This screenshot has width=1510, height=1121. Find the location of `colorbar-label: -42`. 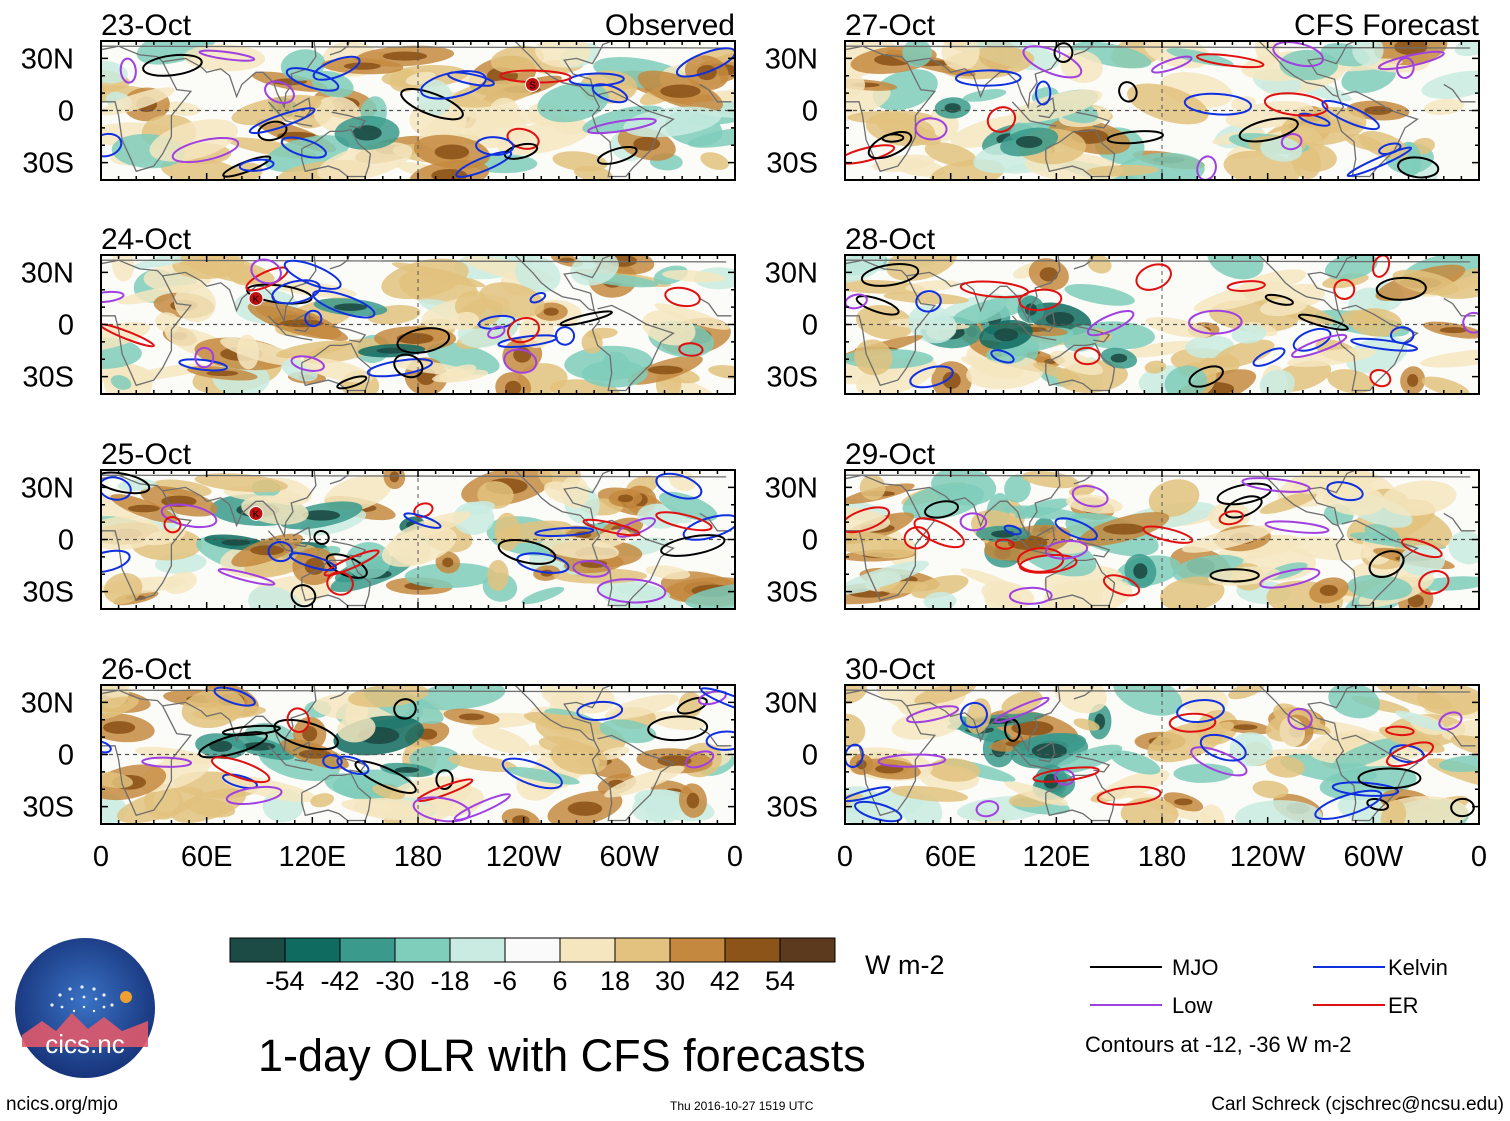

colorbar-label: -42 is located at coordinates (339, 981).